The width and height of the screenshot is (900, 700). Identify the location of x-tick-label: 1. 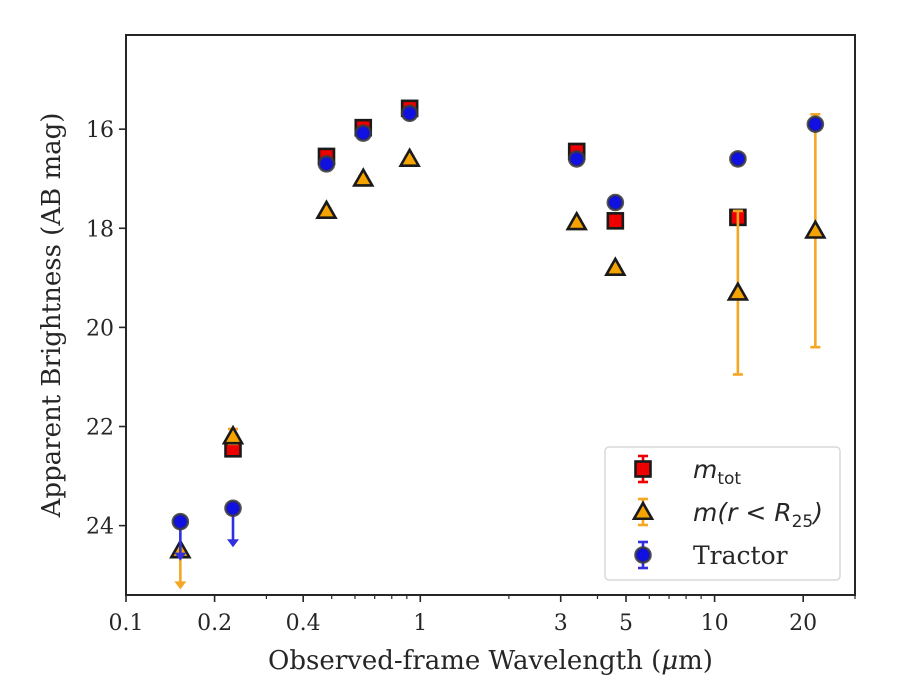
(420, 623).